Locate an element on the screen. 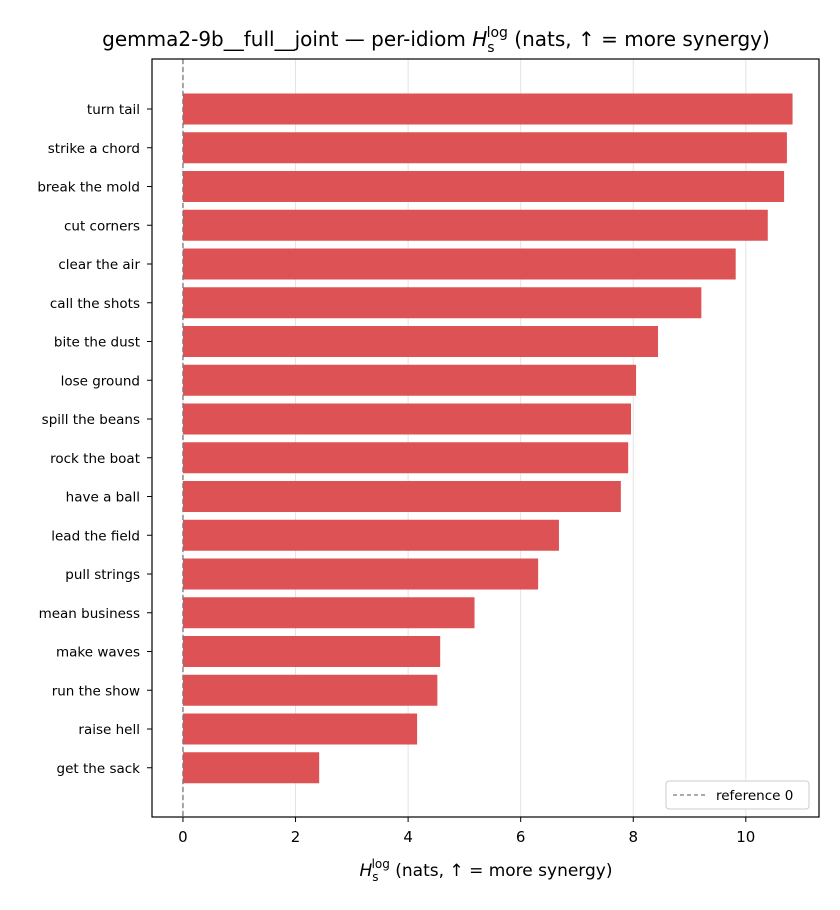 This screenshot has width=840, height=910. y-tick-label: lead the field is located at coordinates (95, 536).